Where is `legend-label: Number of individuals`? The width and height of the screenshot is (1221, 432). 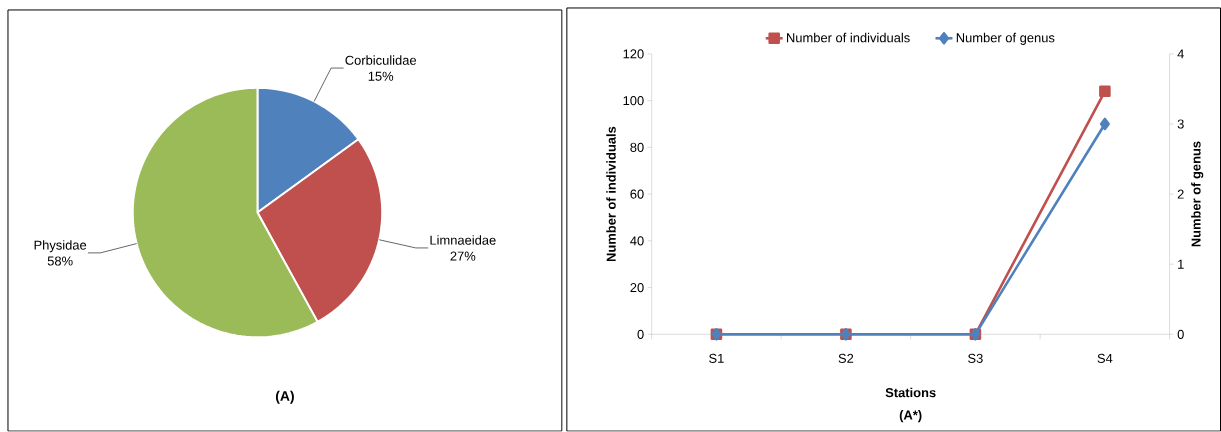
legend-label: Number of individuals is located at coordinates (848, 38).